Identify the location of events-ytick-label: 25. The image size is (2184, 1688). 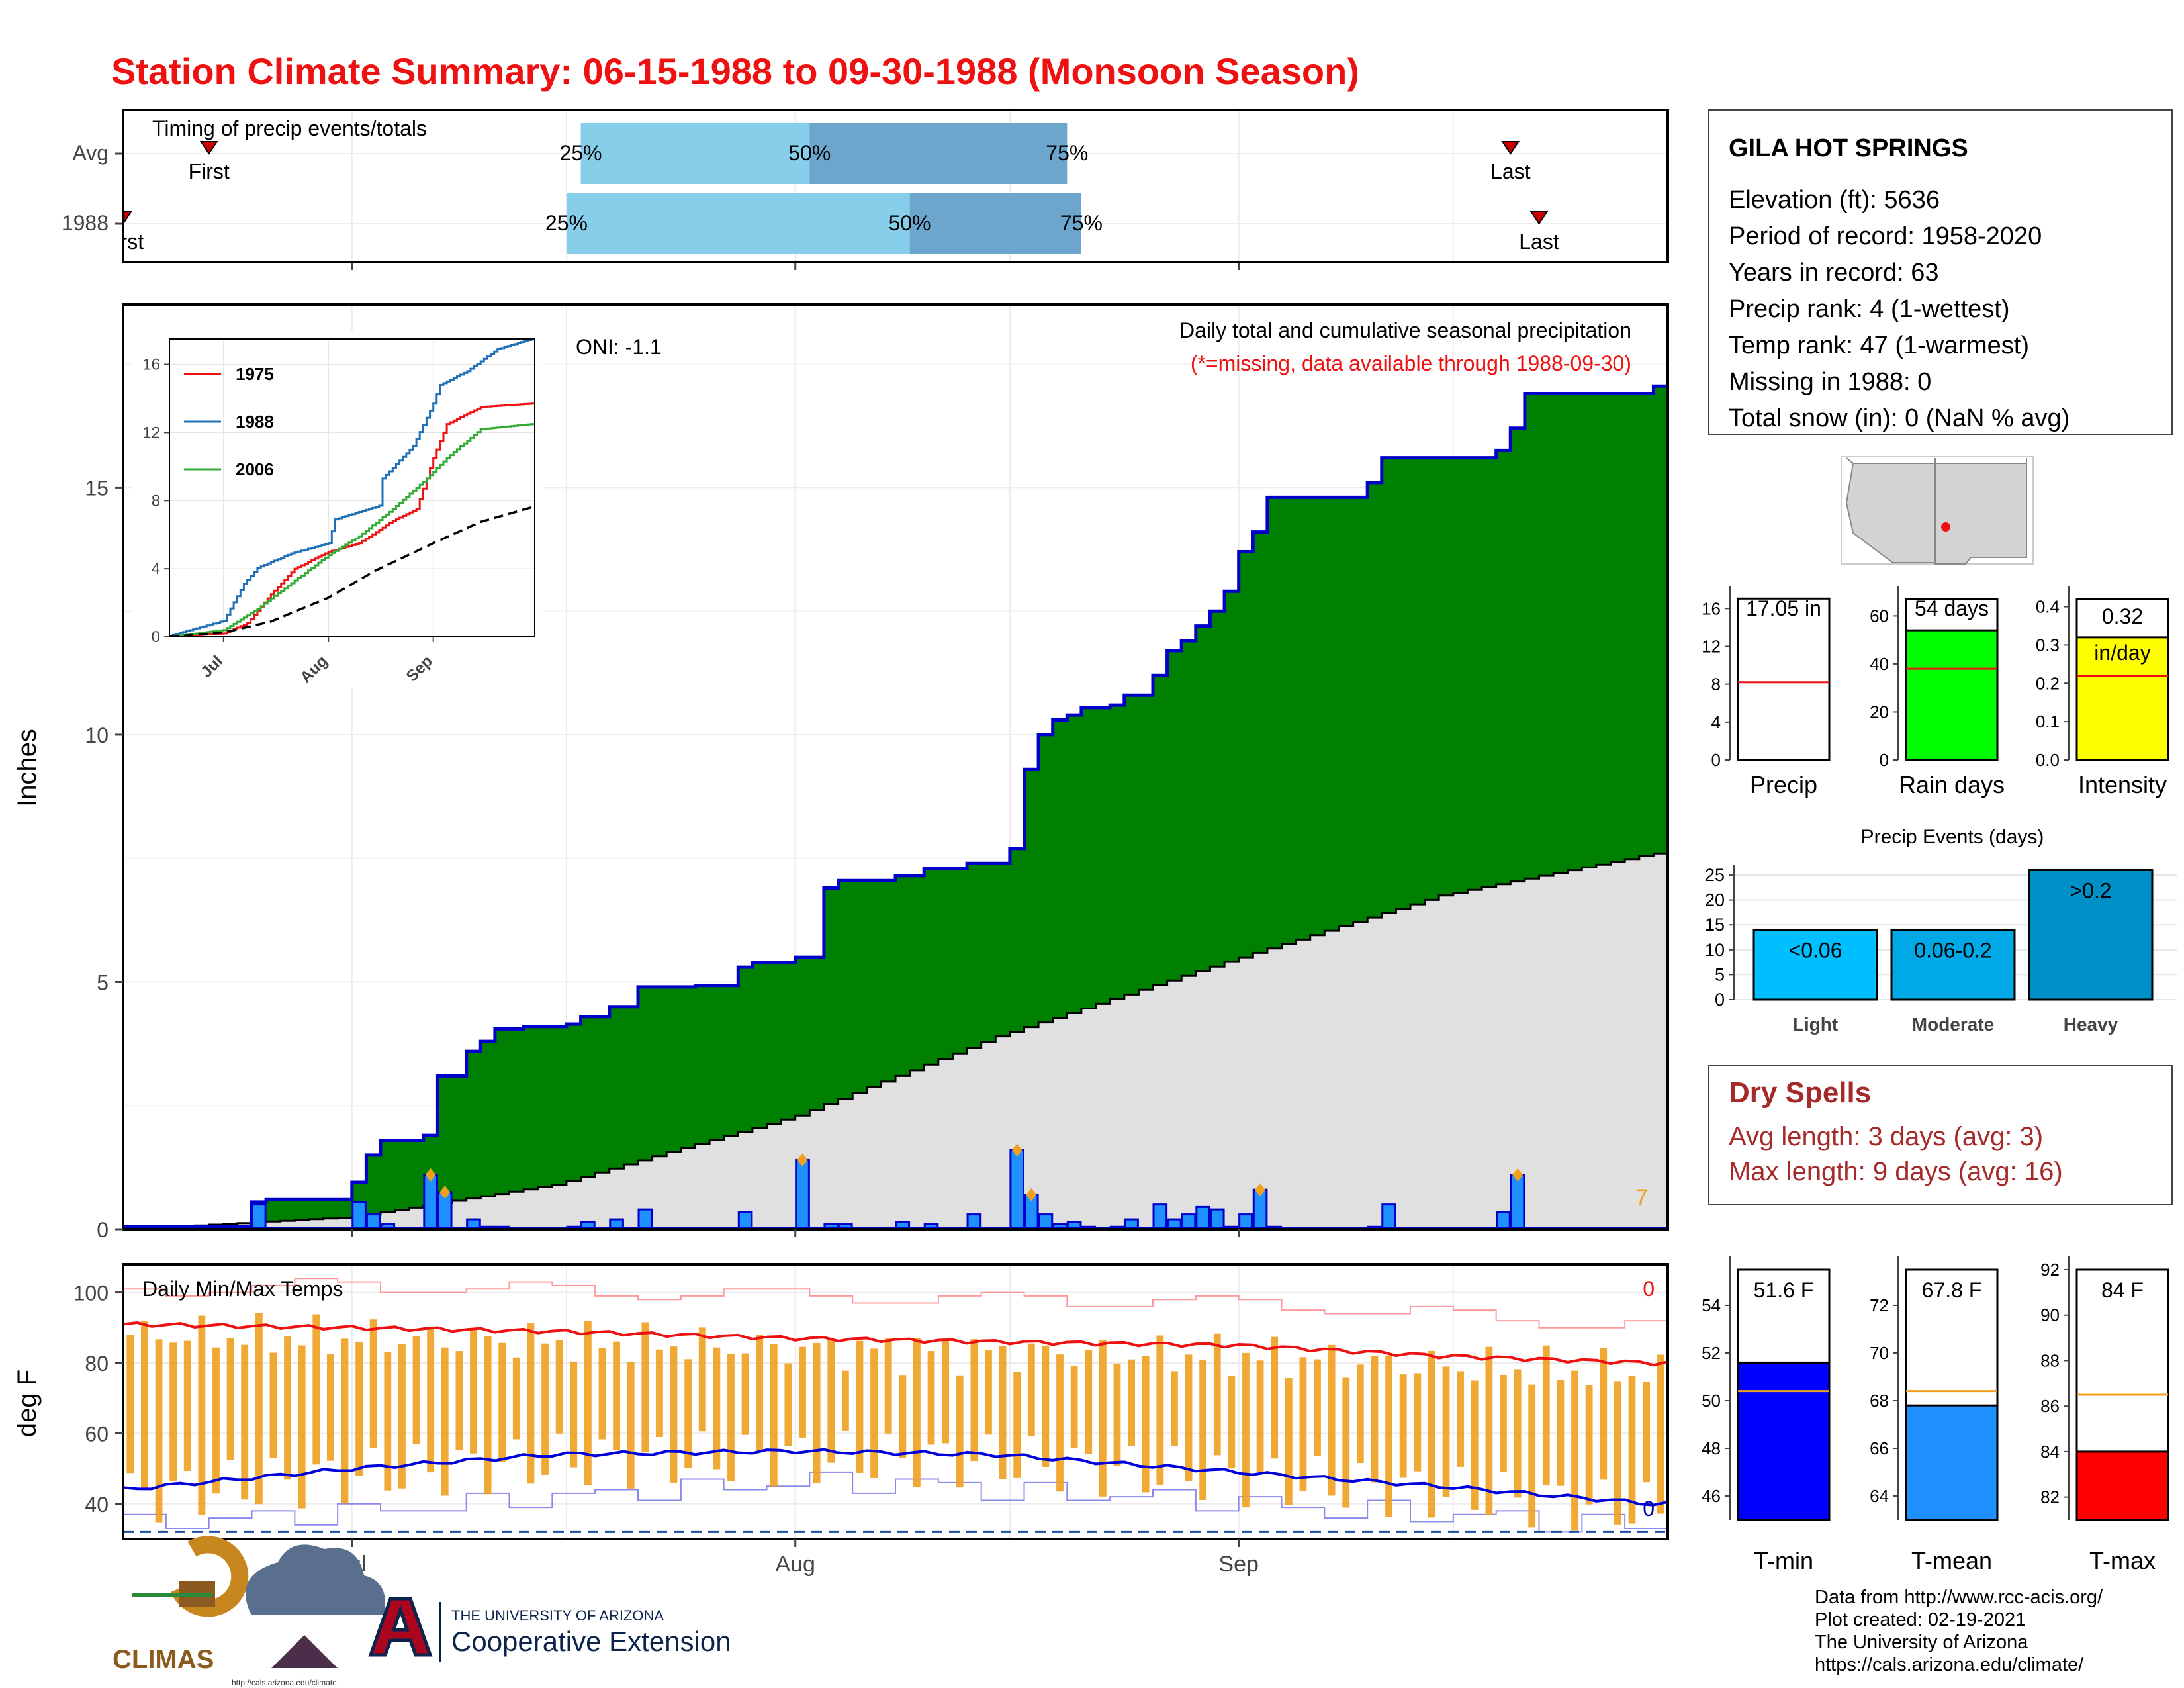
(1715, 875).